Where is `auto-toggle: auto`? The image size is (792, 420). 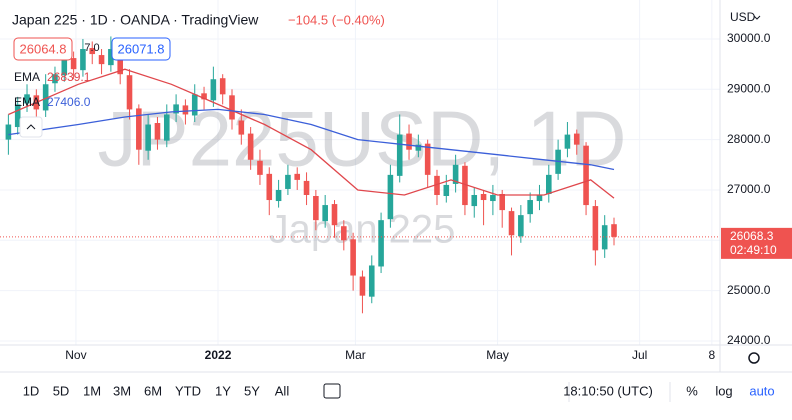
auto-toggle: auto is located at coordinates (761, 390).